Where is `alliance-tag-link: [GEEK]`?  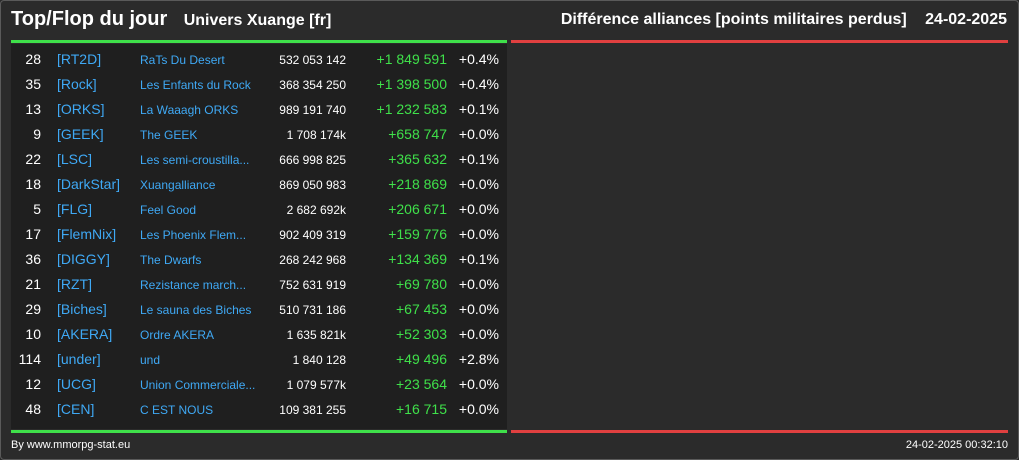
alliance-tag-link: [GEEK] is located at coordinates (80, 134).